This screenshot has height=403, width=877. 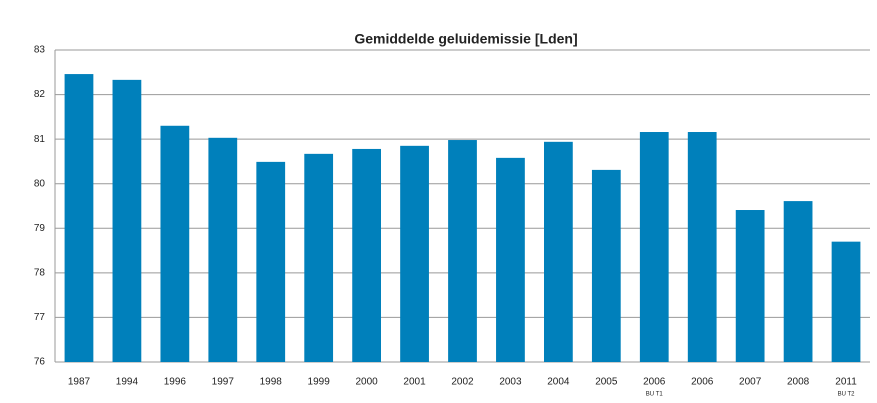 What do you see at coordinates (40, 94) in the screenshot?
I see `y-tick-label: 82` at bounding box center [40, 94].